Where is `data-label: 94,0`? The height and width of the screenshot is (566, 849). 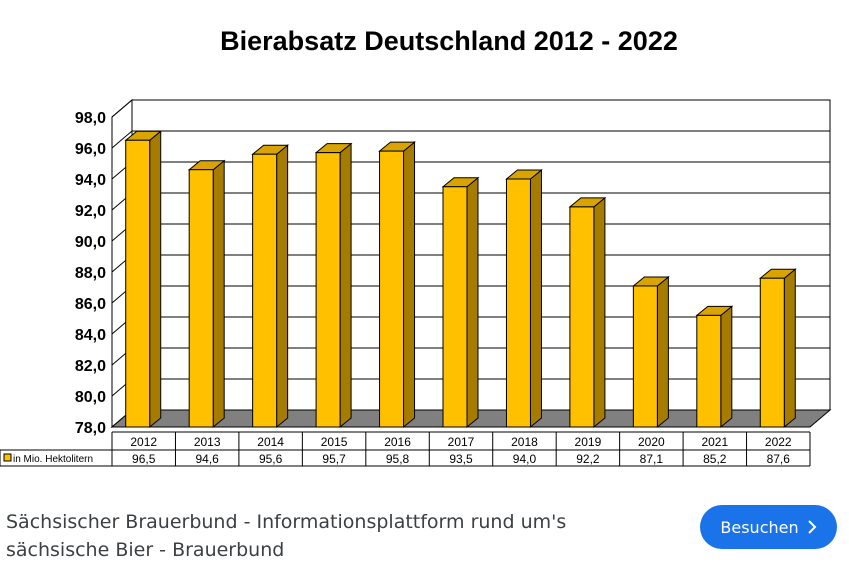 data-label: 94,0 is located at coordinates (525, 459).